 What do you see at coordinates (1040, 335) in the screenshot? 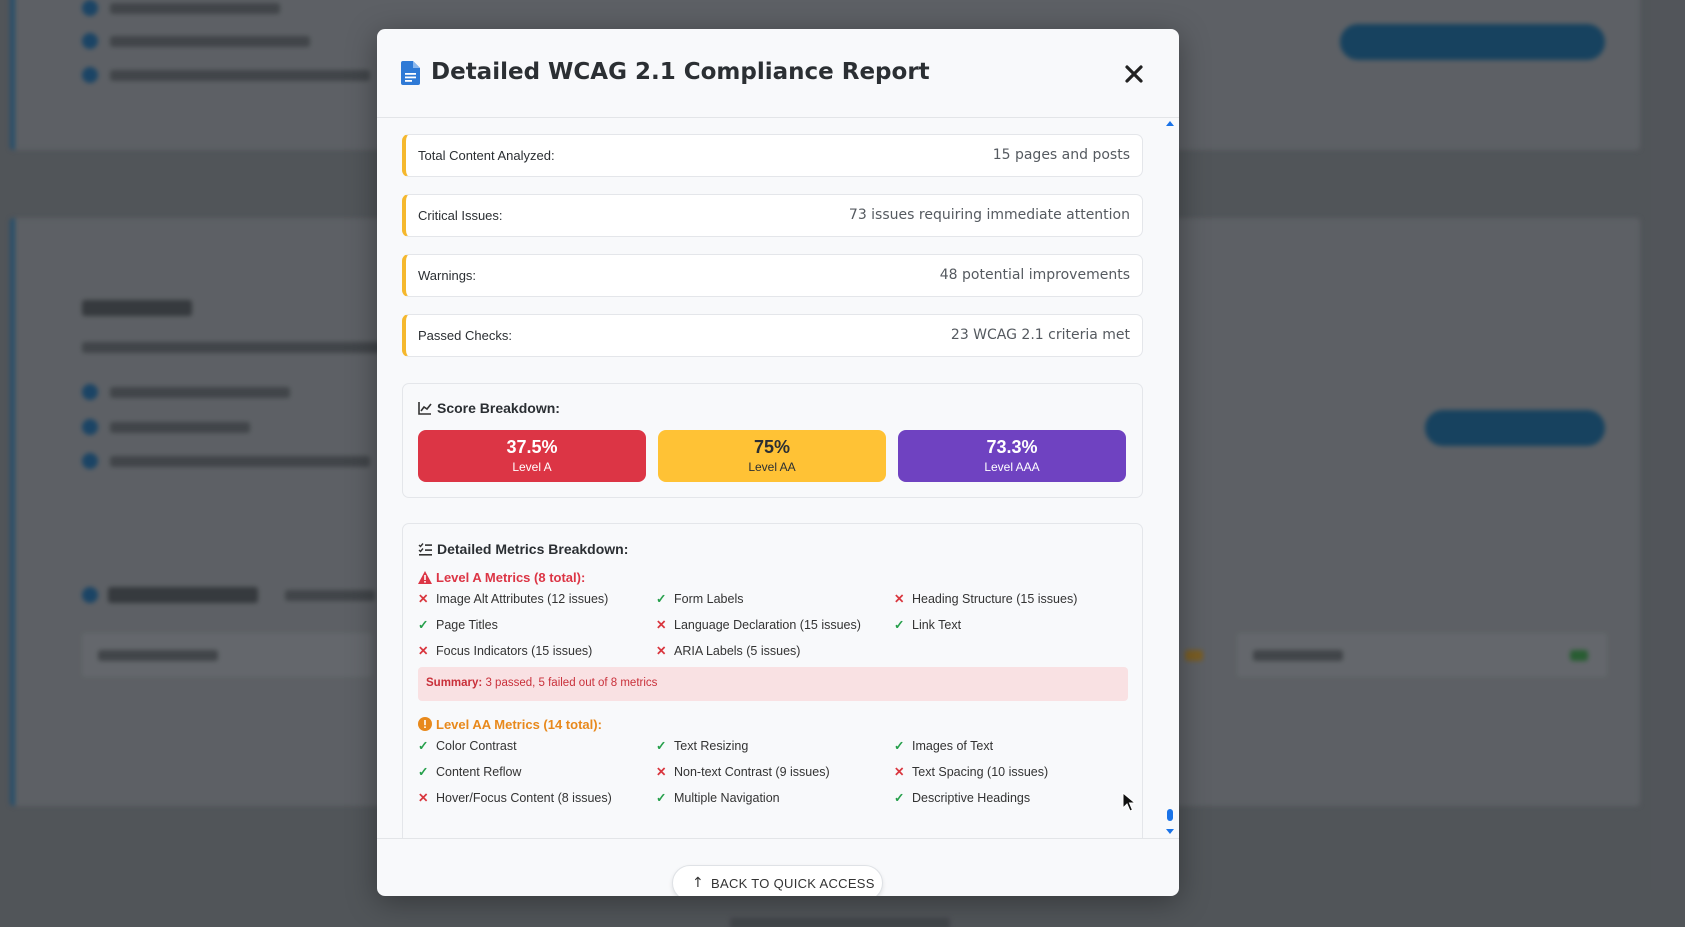
I see `stat-value: 23 WCAG 2.1 criteria met` at bounding box center [1040, 335].